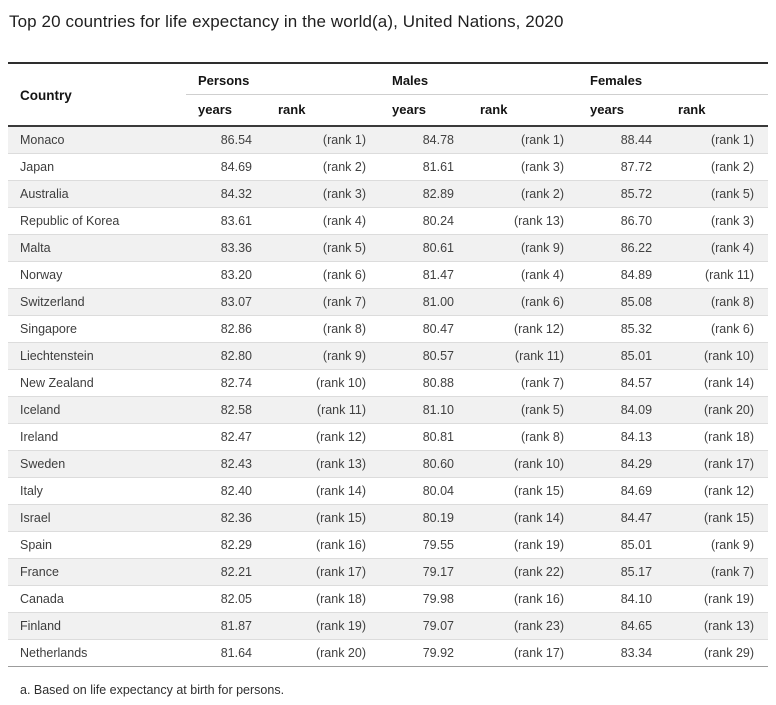 The image size is (776, 705). Describe the element at coordinates (323, 194) in the screenshot. I see `value-cell: (rank 3)` at that location.